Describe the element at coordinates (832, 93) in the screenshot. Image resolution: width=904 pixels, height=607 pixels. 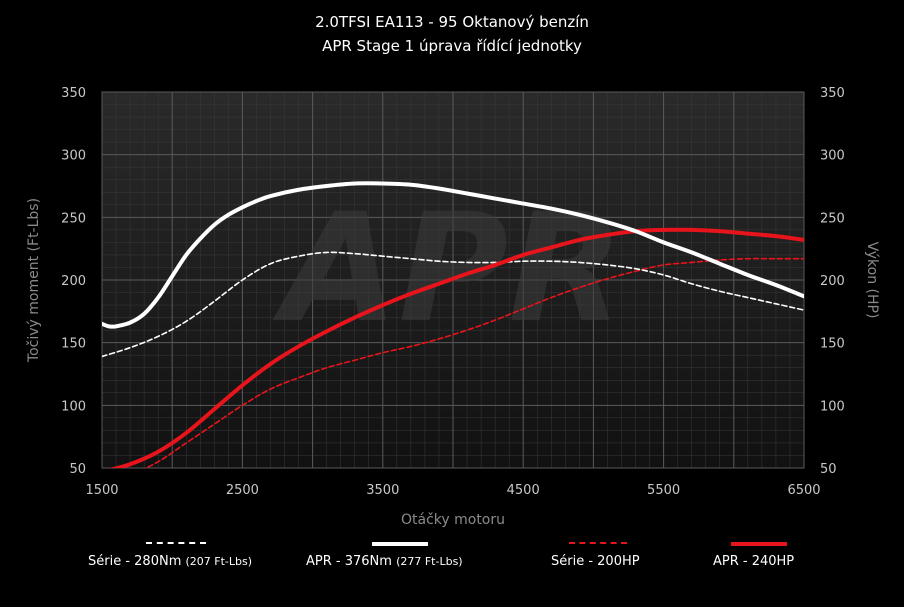
I see `y-tick-label-right: 350` at that location.